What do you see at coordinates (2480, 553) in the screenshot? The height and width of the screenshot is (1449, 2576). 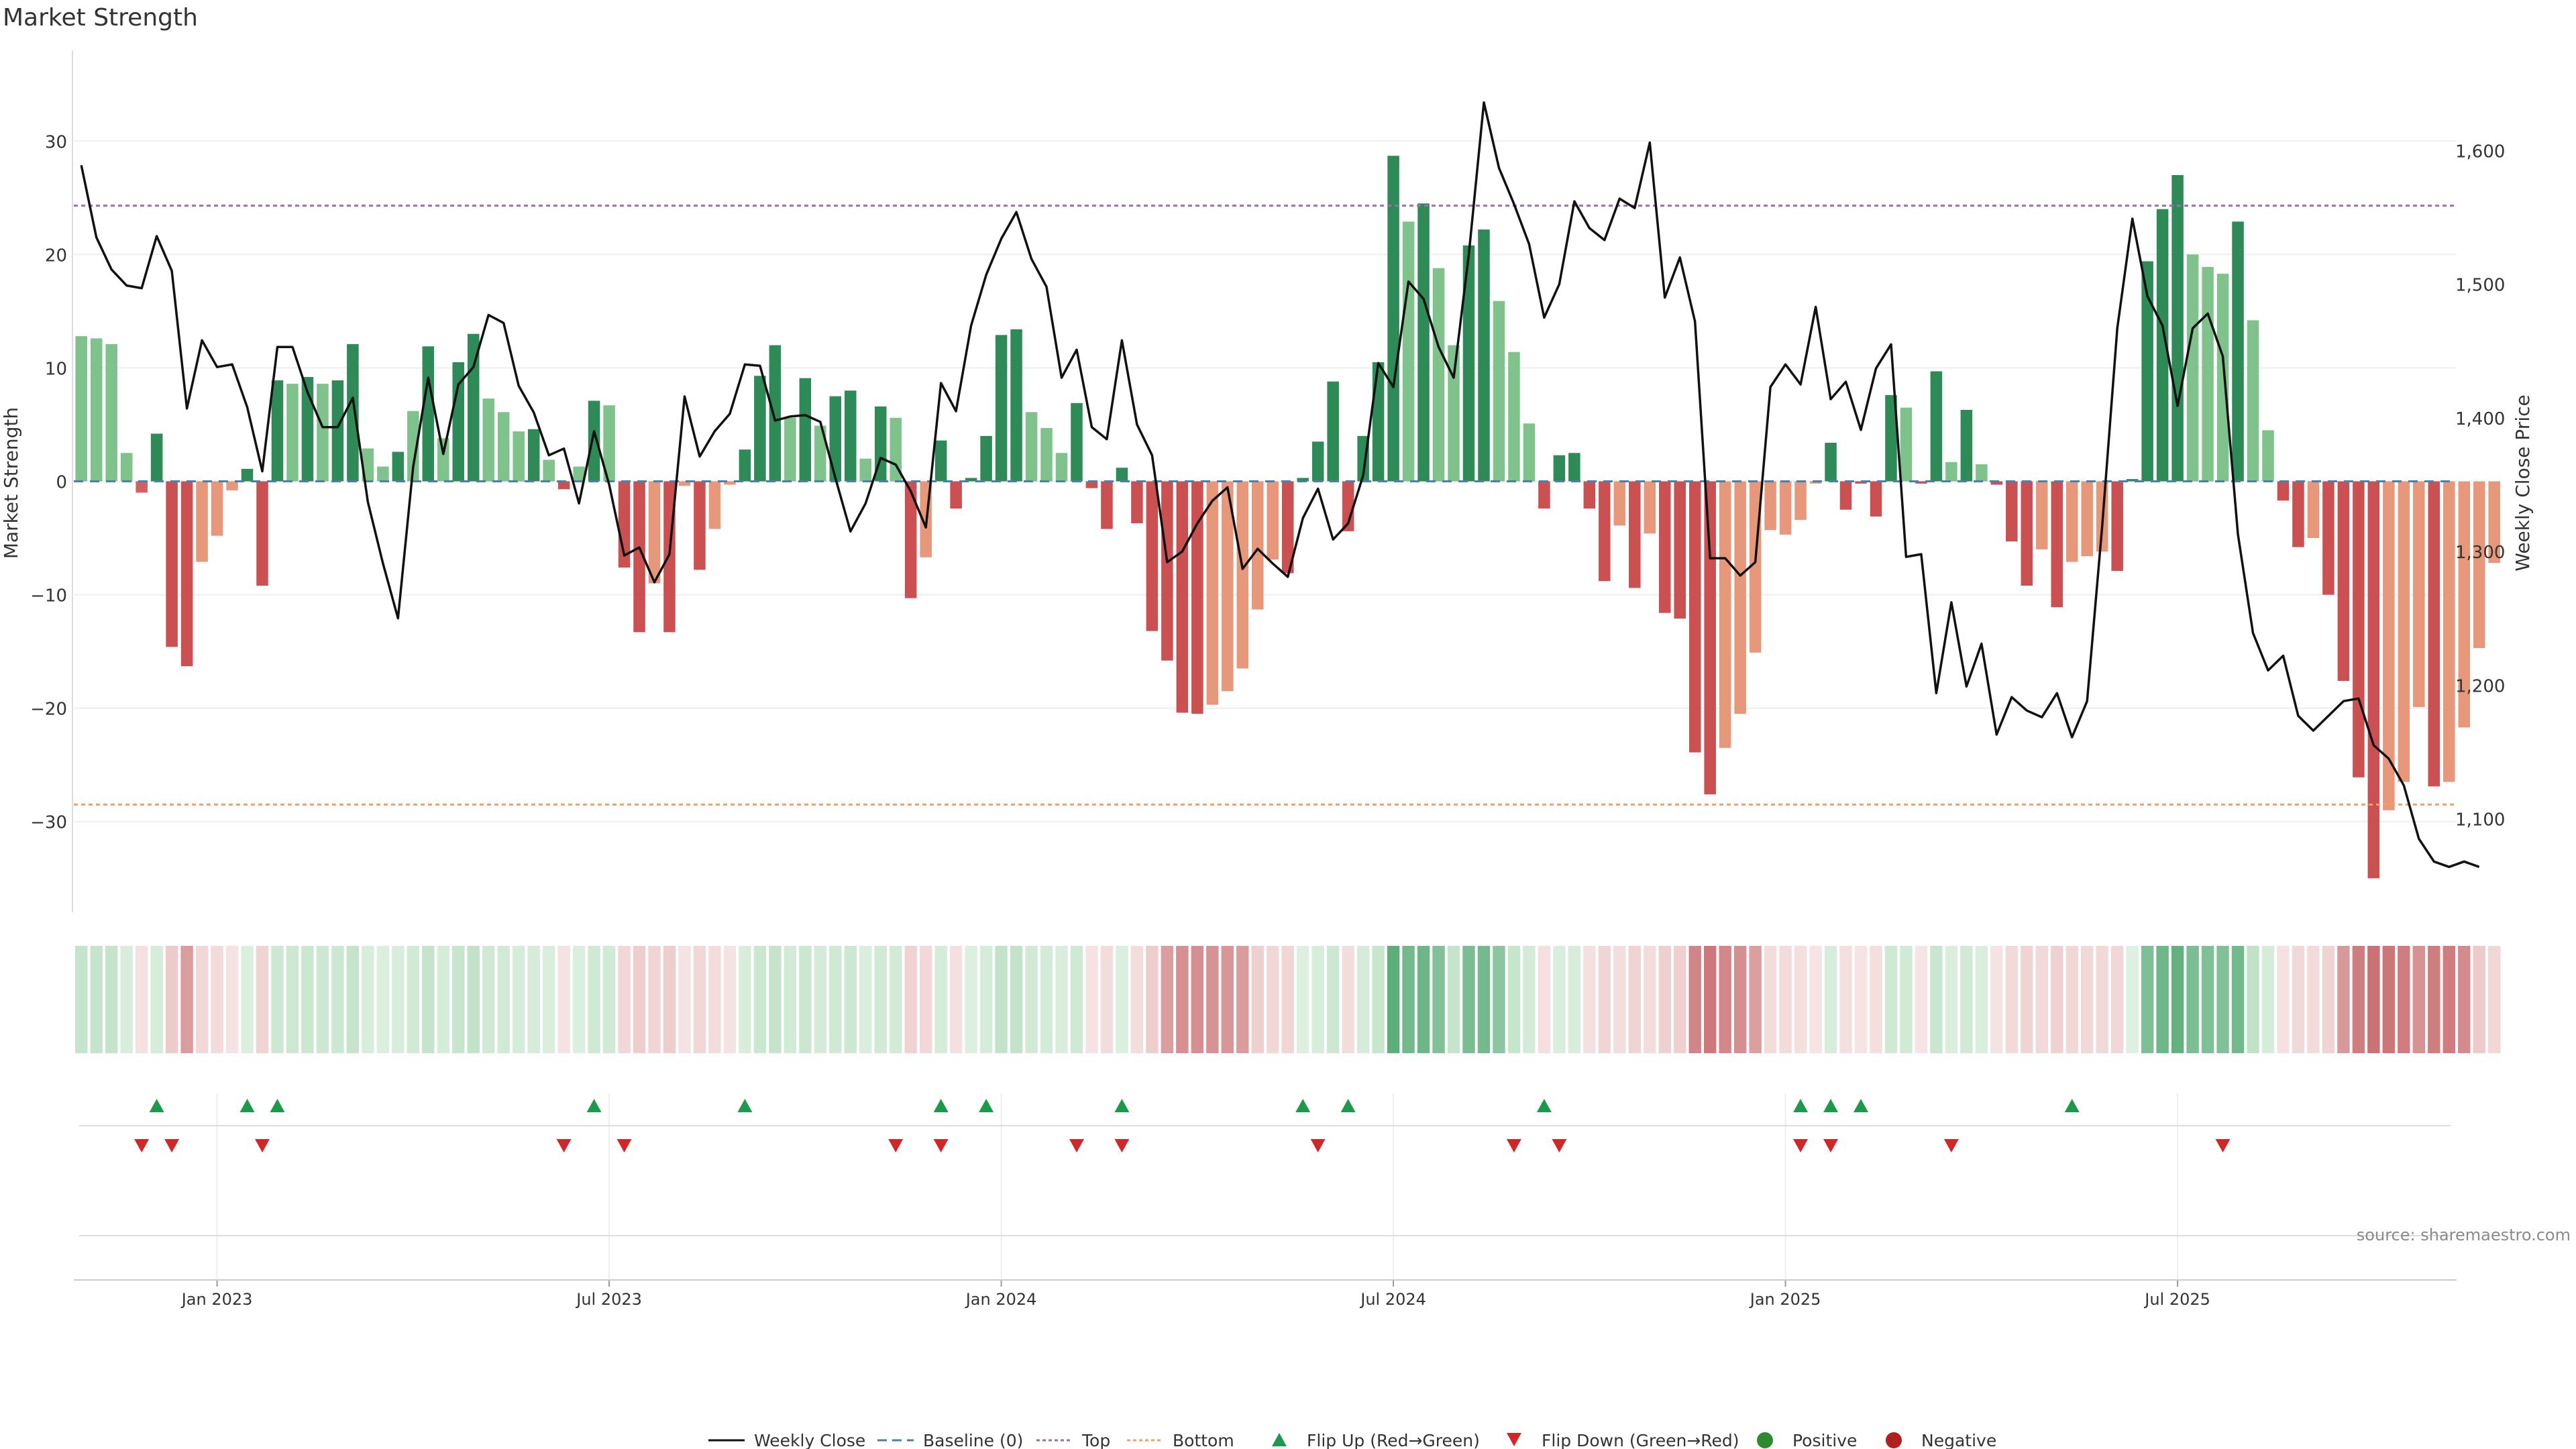 I see `y2-tick-label: 1,300` at bounding box center [2480, 553].